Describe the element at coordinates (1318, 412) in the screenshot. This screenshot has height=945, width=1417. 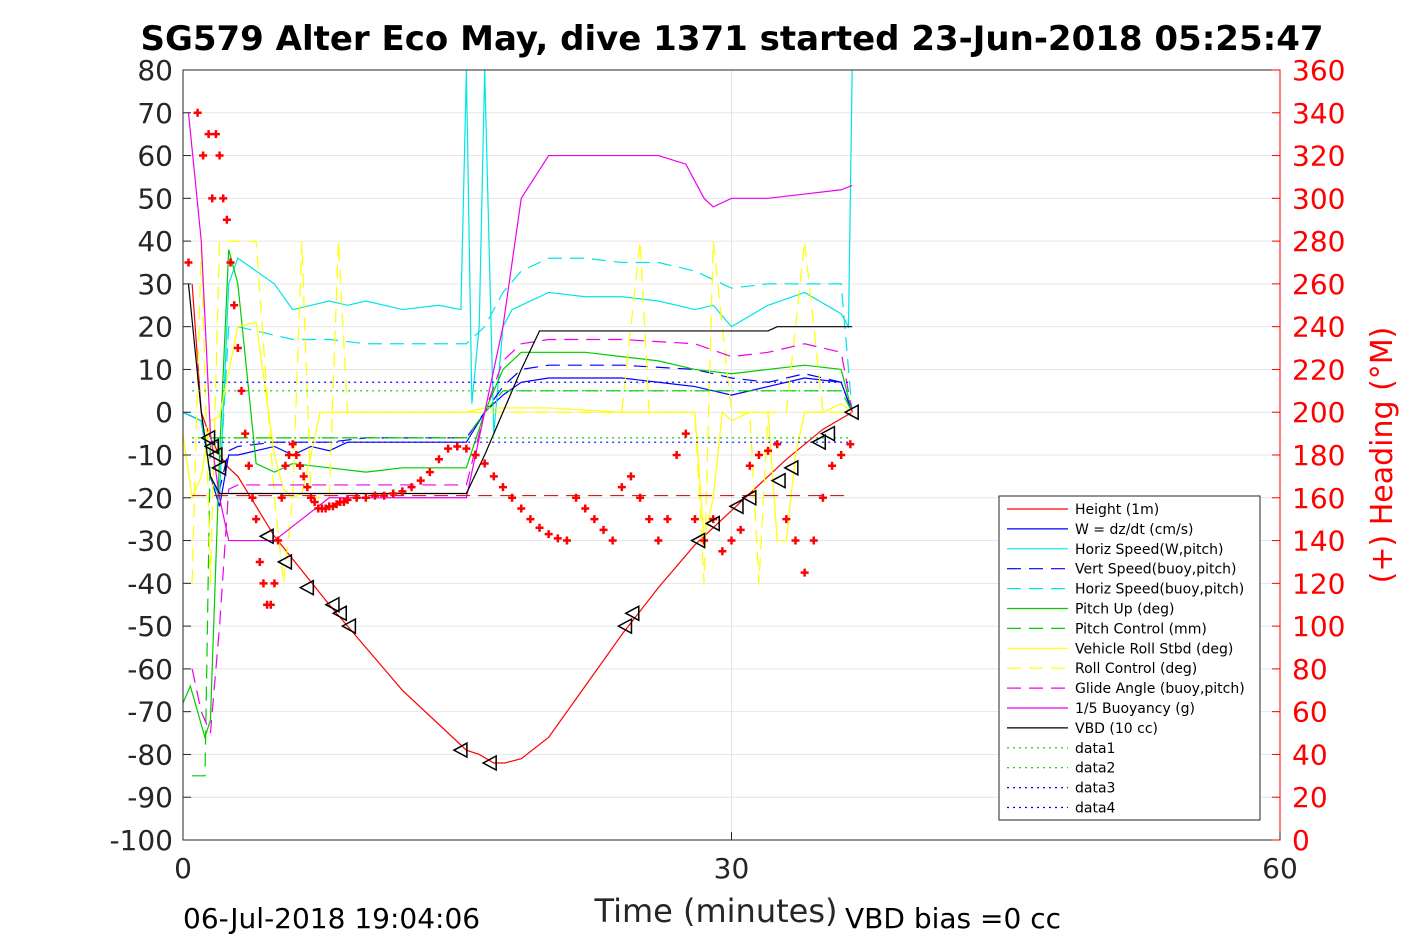
I see `right-tick-label: 200` at that location.